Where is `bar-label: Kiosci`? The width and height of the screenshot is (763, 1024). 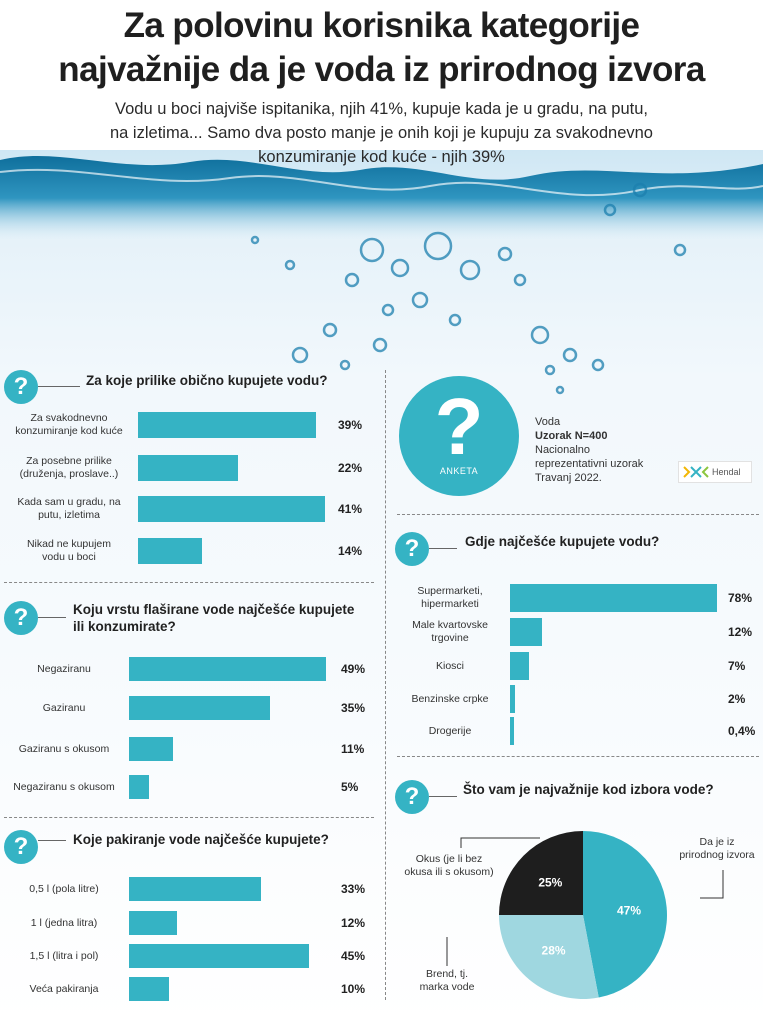
bar-label: Kiosci is located at coordinates (450, 666).